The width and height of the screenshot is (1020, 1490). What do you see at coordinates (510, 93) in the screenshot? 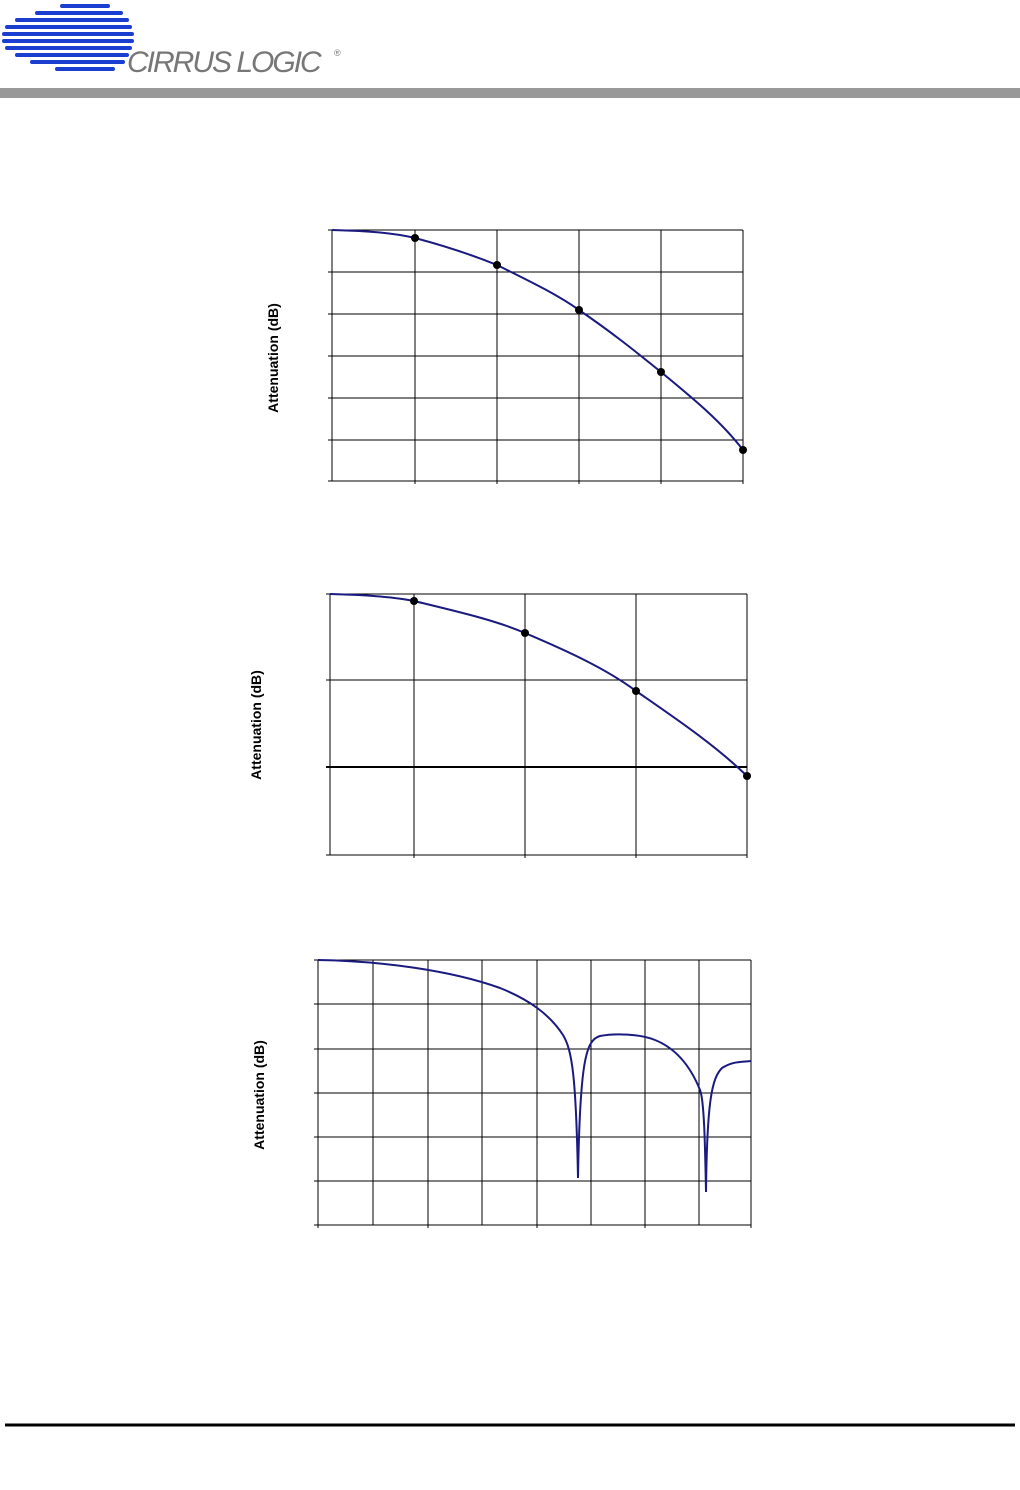
I see `header-bar` at bounding box center [510, 93].